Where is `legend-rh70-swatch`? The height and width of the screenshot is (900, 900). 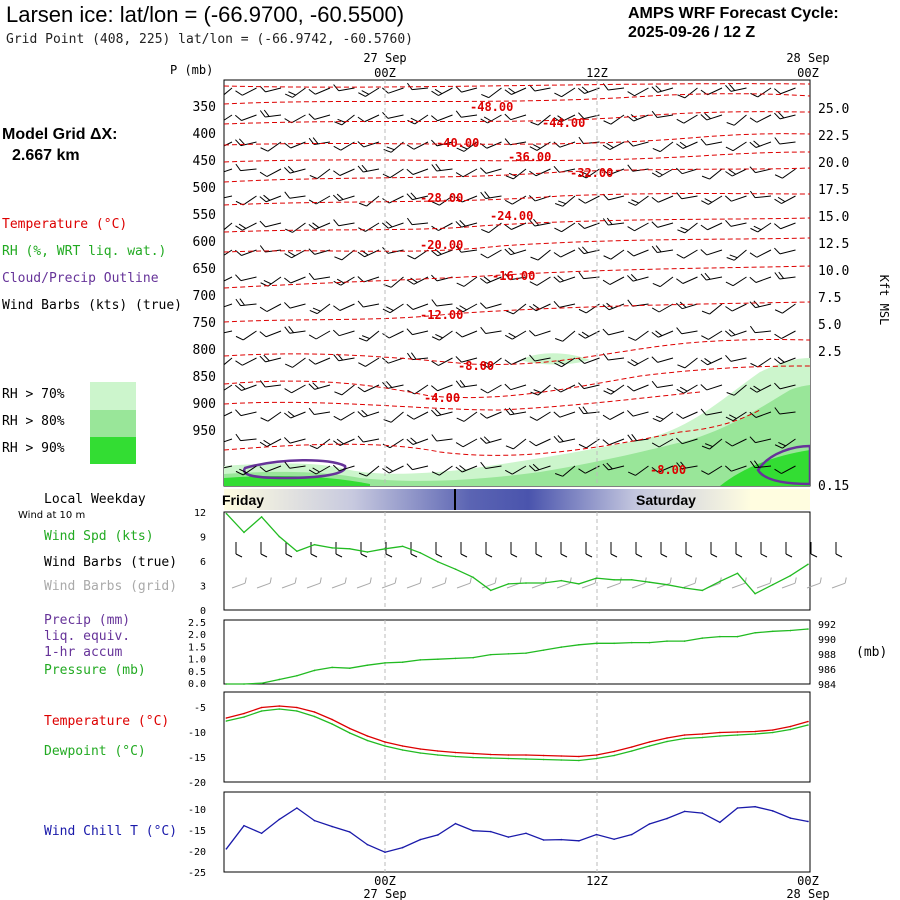
legend-rh70-swatch is located at coordinates (113, 396).